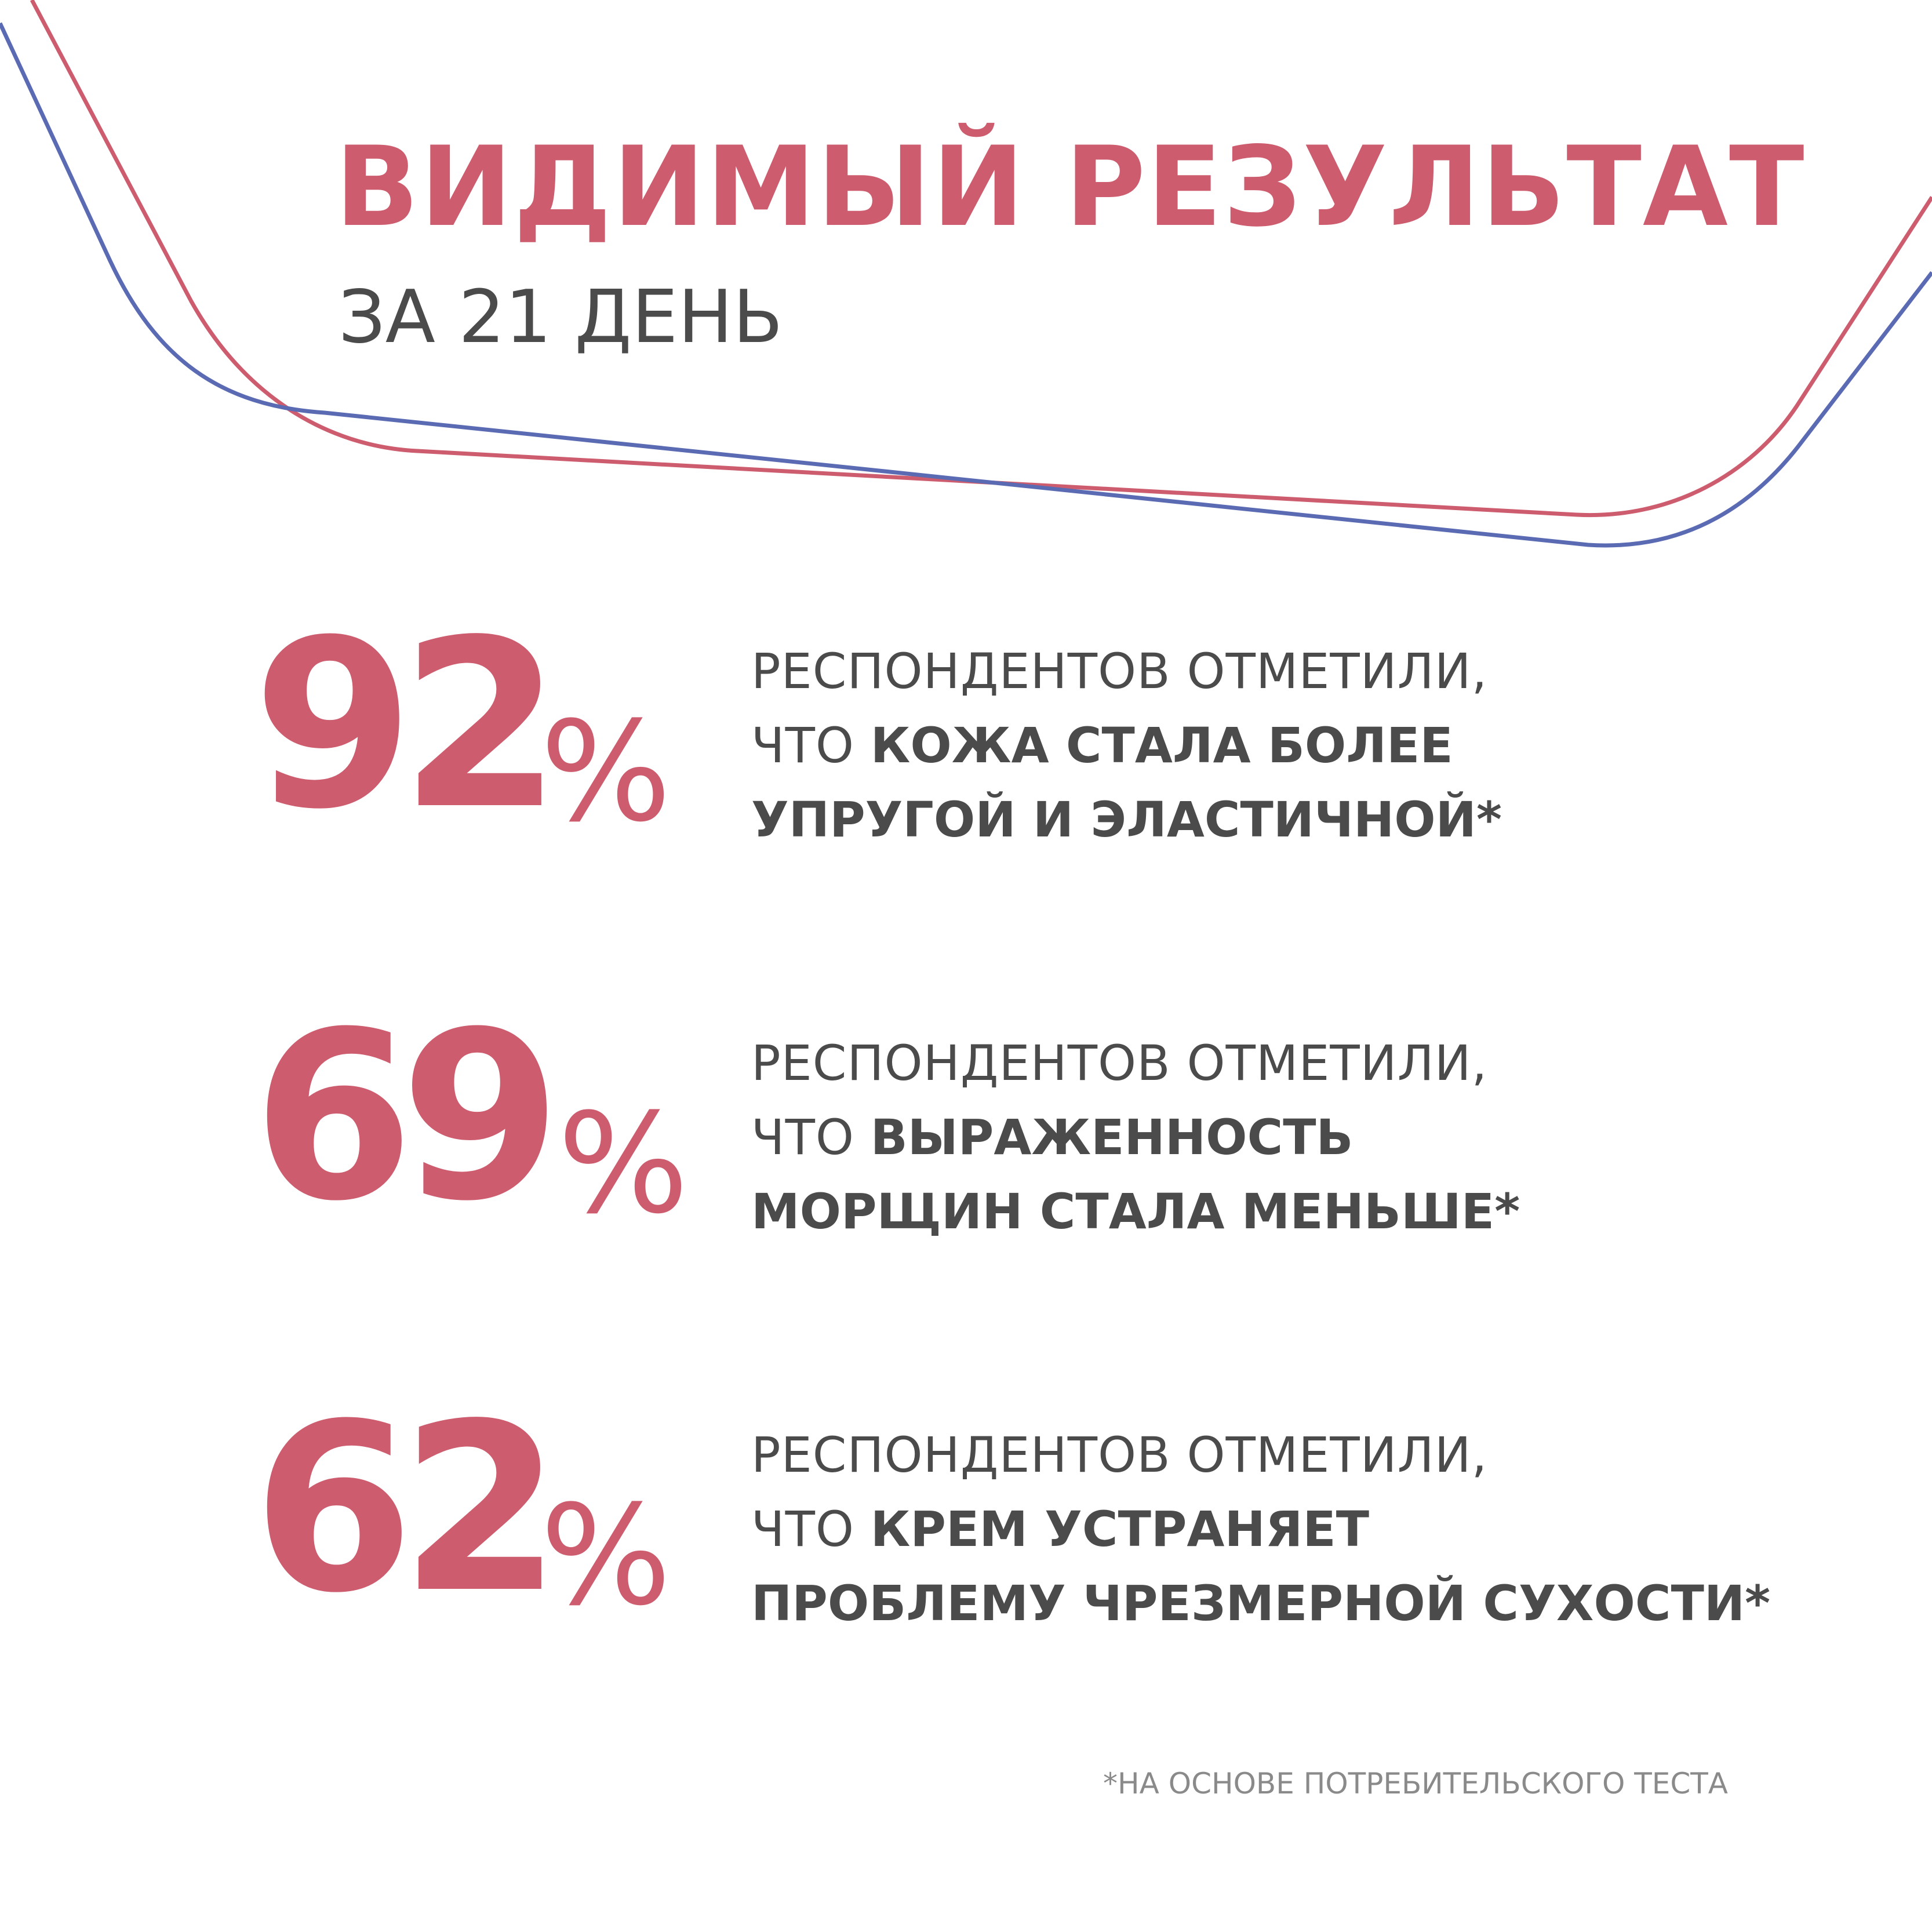 The image size is (1932, 1932). What do you see at coordinates (1135, 1211) in the screenshot?
I see `stat-description-line: МОРЩИН СТАЛА МЕНЬШЕ*` at bounding box center [1135, 1211].